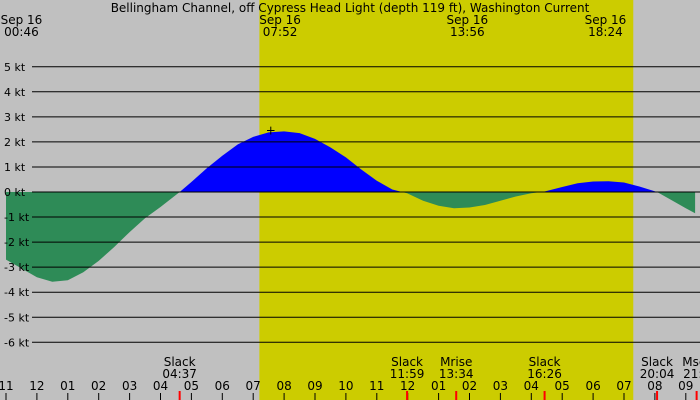  I want to click on y-tick-label: 5 kt, so click(15, 67).